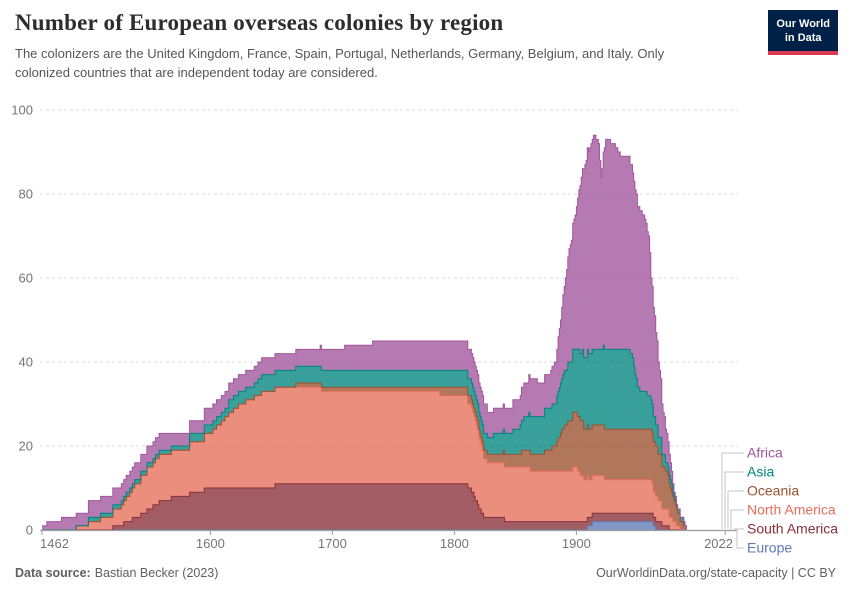 The image size is (850, 600). Describe the element at coordinates (54, 543) in the screenshot. I see `x-axis-label: 1462` at that location.